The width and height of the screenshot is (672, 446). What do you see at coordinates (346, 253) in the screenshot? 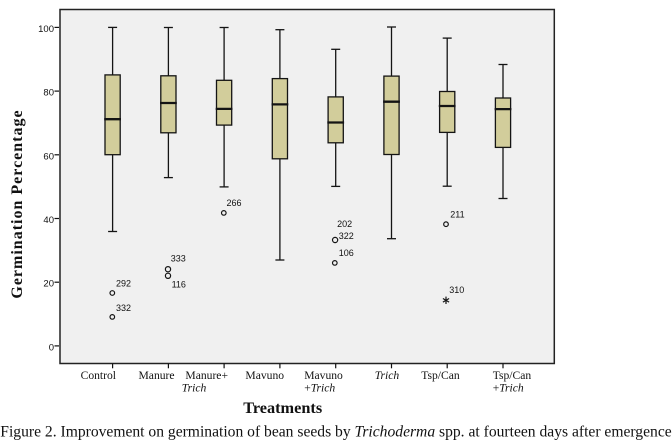
I see `svg-text: 106` at bounding box center [346, 253].